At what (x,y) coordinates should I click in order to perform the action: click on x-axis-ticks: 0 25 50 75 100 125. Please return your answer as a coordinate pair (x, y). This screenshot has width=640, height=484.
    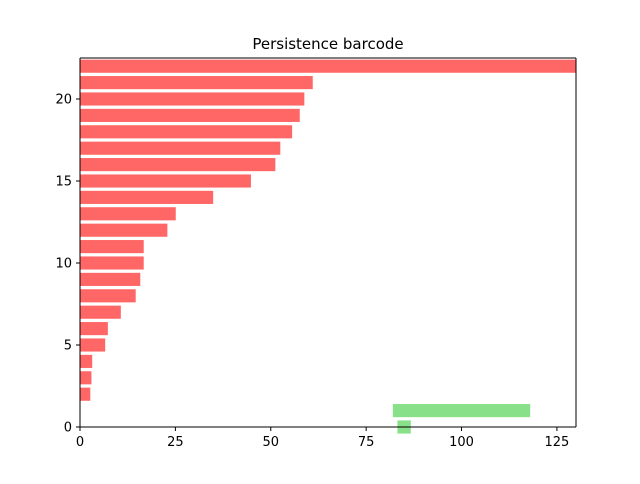
    Looking at the image, I should click on (322, 438).